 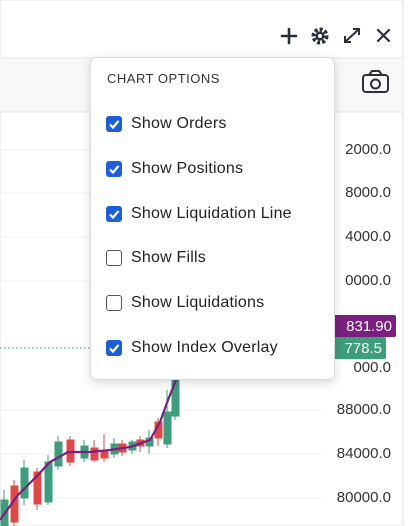 What do you see at coordinates (198, 303) in the screenshot?
I see `menu-item-label: Show Liquidations` at bounding box center [198, 303].